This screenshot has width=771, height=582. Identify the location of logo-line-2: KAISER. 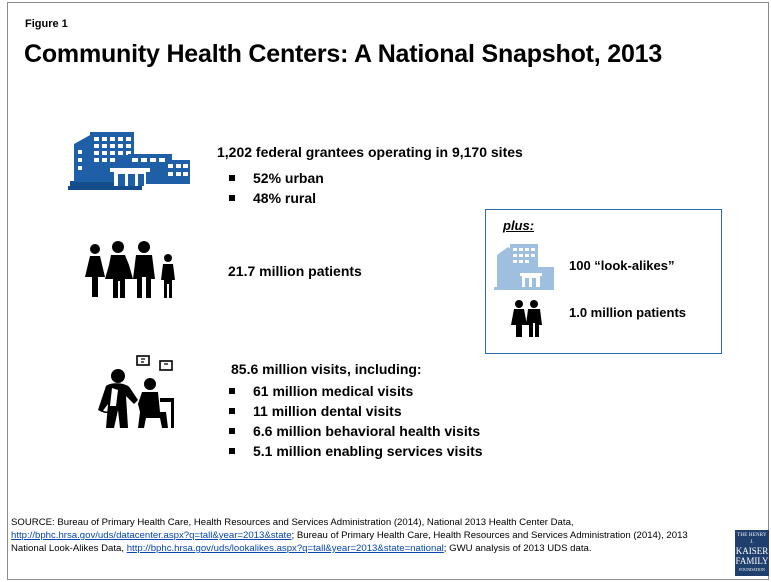
(752, 551).